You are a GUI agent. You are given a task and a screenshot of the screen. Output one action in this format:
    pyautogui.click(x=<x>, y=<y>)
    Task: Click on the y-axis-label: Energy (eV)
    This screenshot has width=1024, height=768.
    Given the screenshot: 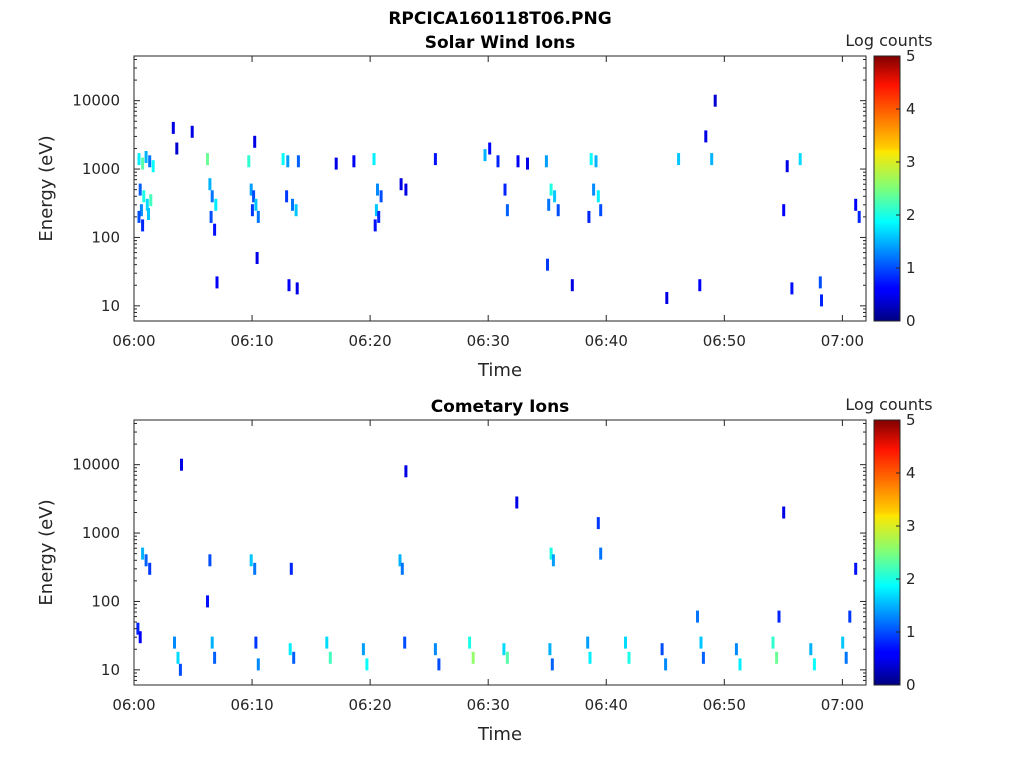 What is the action you would take?
    pyautogui.click(x=46, y=552)
    